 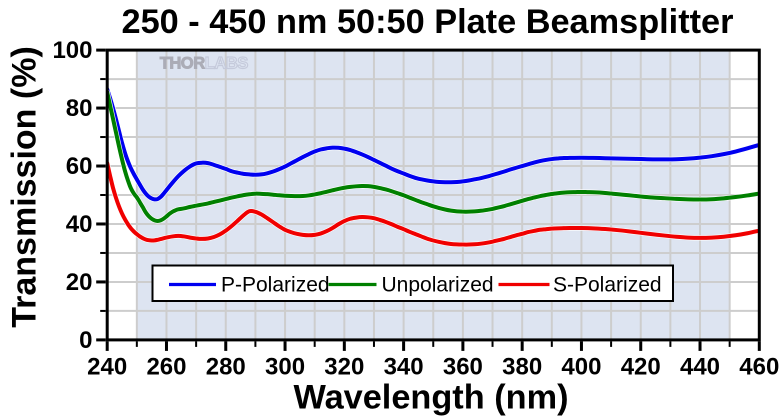 I want to click on svg-text: 420, so click(x=641, y=367).